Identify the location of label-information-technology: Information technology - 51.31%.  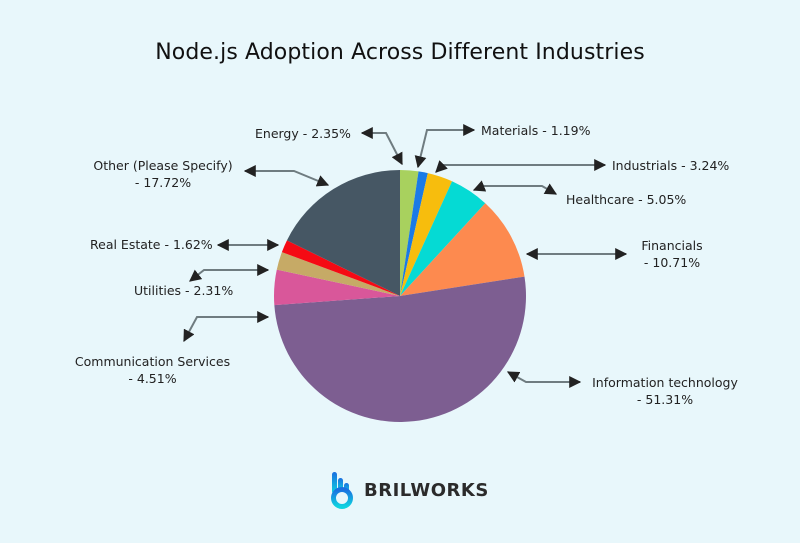
(665, 391).